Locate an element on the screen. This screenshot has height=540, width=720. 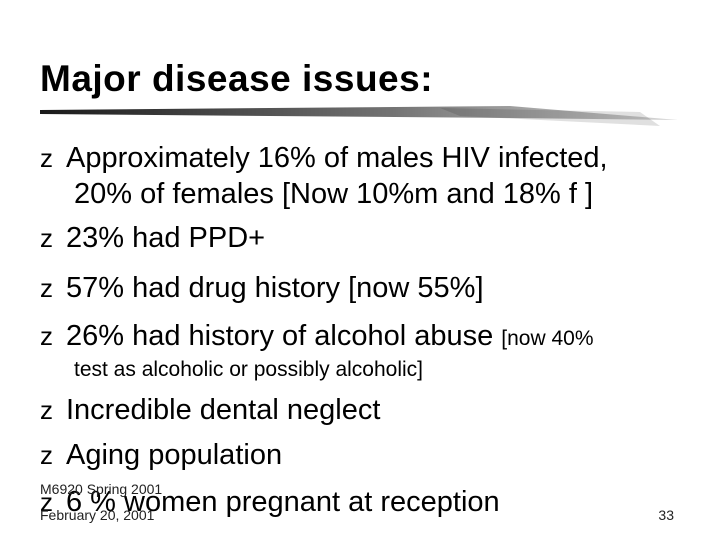
bullet-item: z 57% had drug history [now 55%] is located at coordinates (370, 288).